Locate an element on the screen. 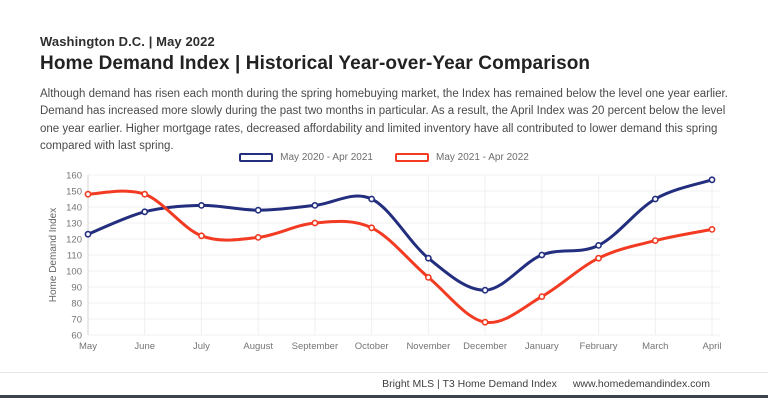 The height and width of the screenshot is (402, 768). svg-text: 140 is located at coordinates (74, 208).